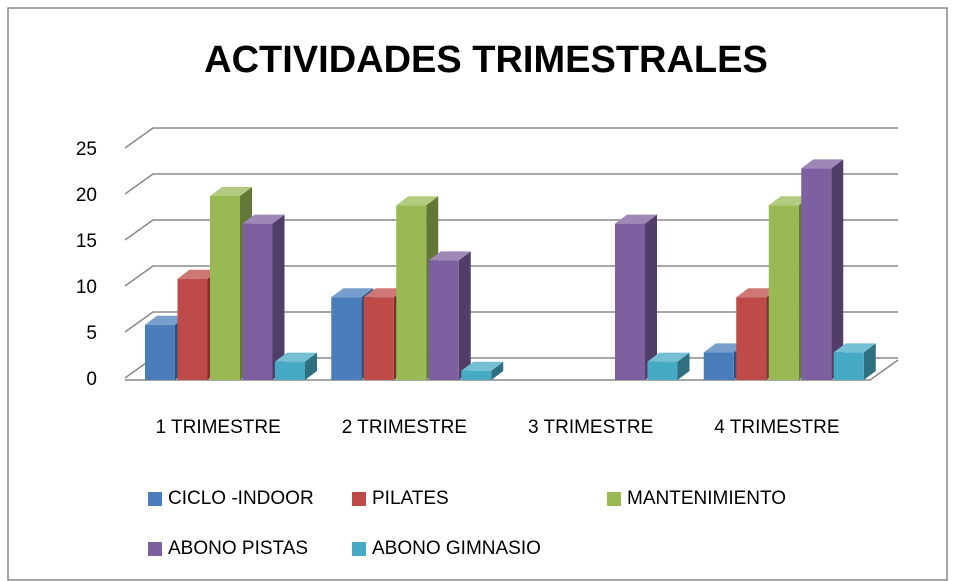  What do you see at coordinates (486, 60) in the screenshot?
I see `chart-title: ACTIVIDADES TRIMESTRALES` at bounding box center [486, 60].